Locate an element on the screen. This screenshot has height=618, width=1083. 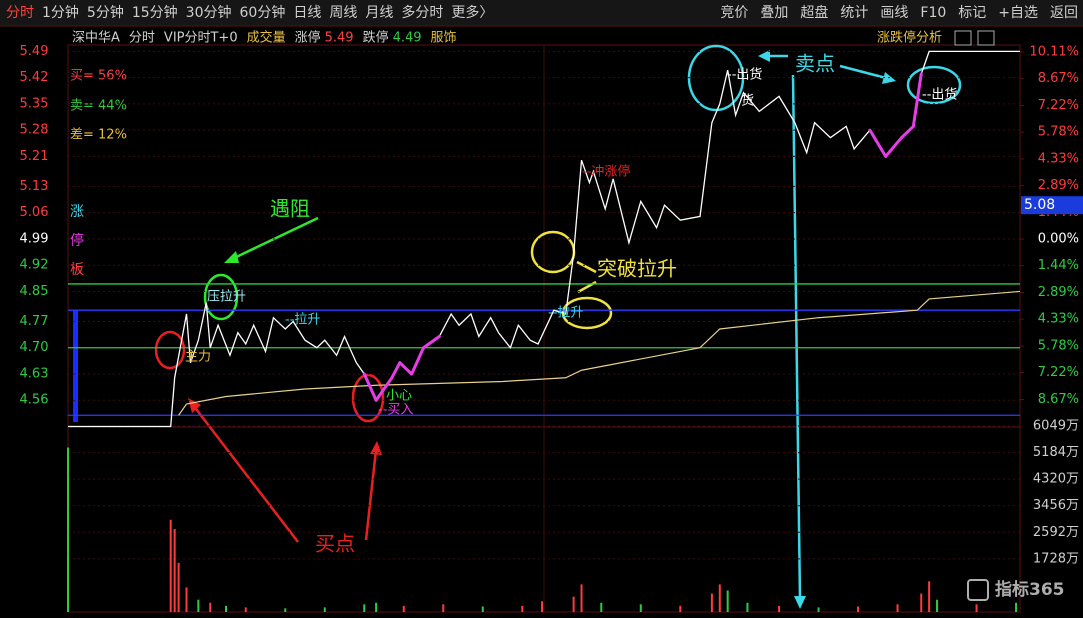
watermark: 指标365 is located at coordinates (1030, 589).